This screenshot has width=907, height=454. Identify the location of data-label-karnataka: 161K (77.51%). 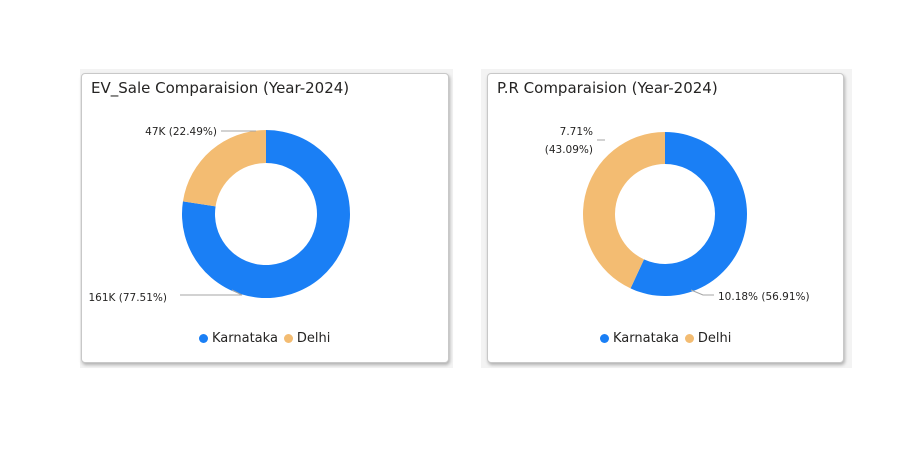
(128, 298).